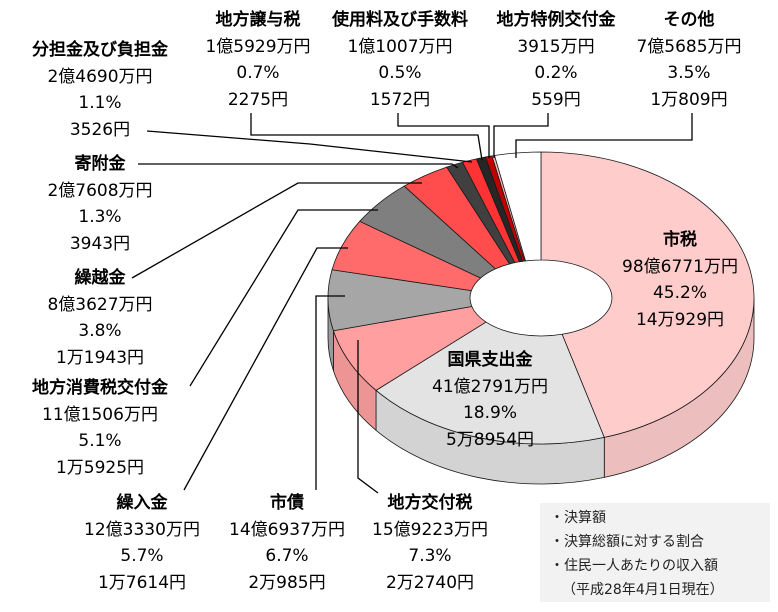 The image size is (778, 612). Describe the element at coordinates (490, 439) in the screenshot. I see `label-per-capita: 5万8954円` at that location.